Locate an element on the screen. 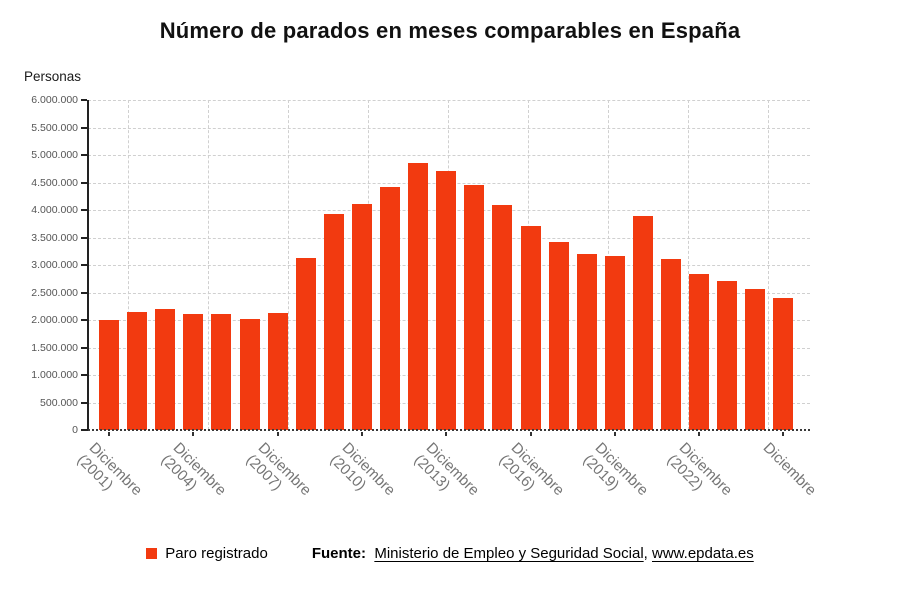  source-ministry-link: Ministerio de Empleo y Seguridad Social is located at coordinates (509, 553).